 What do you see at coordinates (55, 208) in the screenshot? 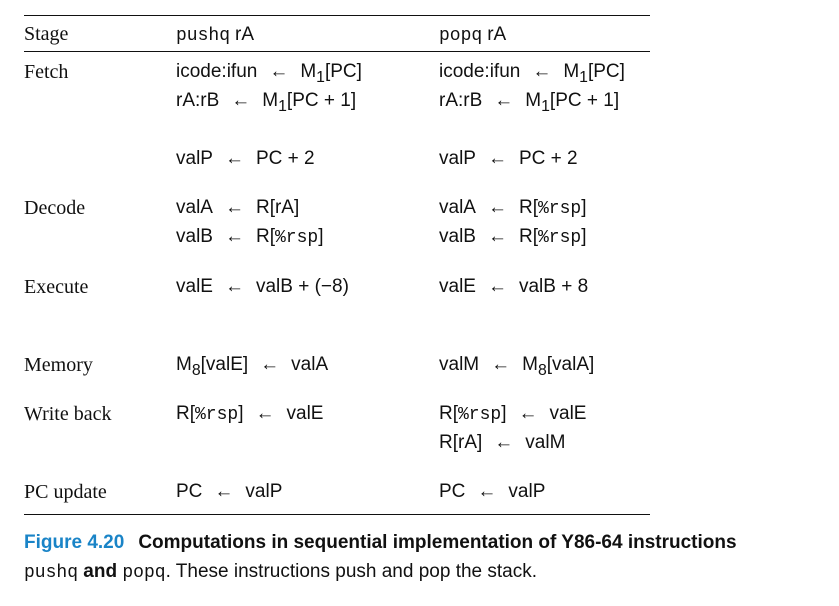
I see `stage-decode: Decode` at bounding box center [55, 208].